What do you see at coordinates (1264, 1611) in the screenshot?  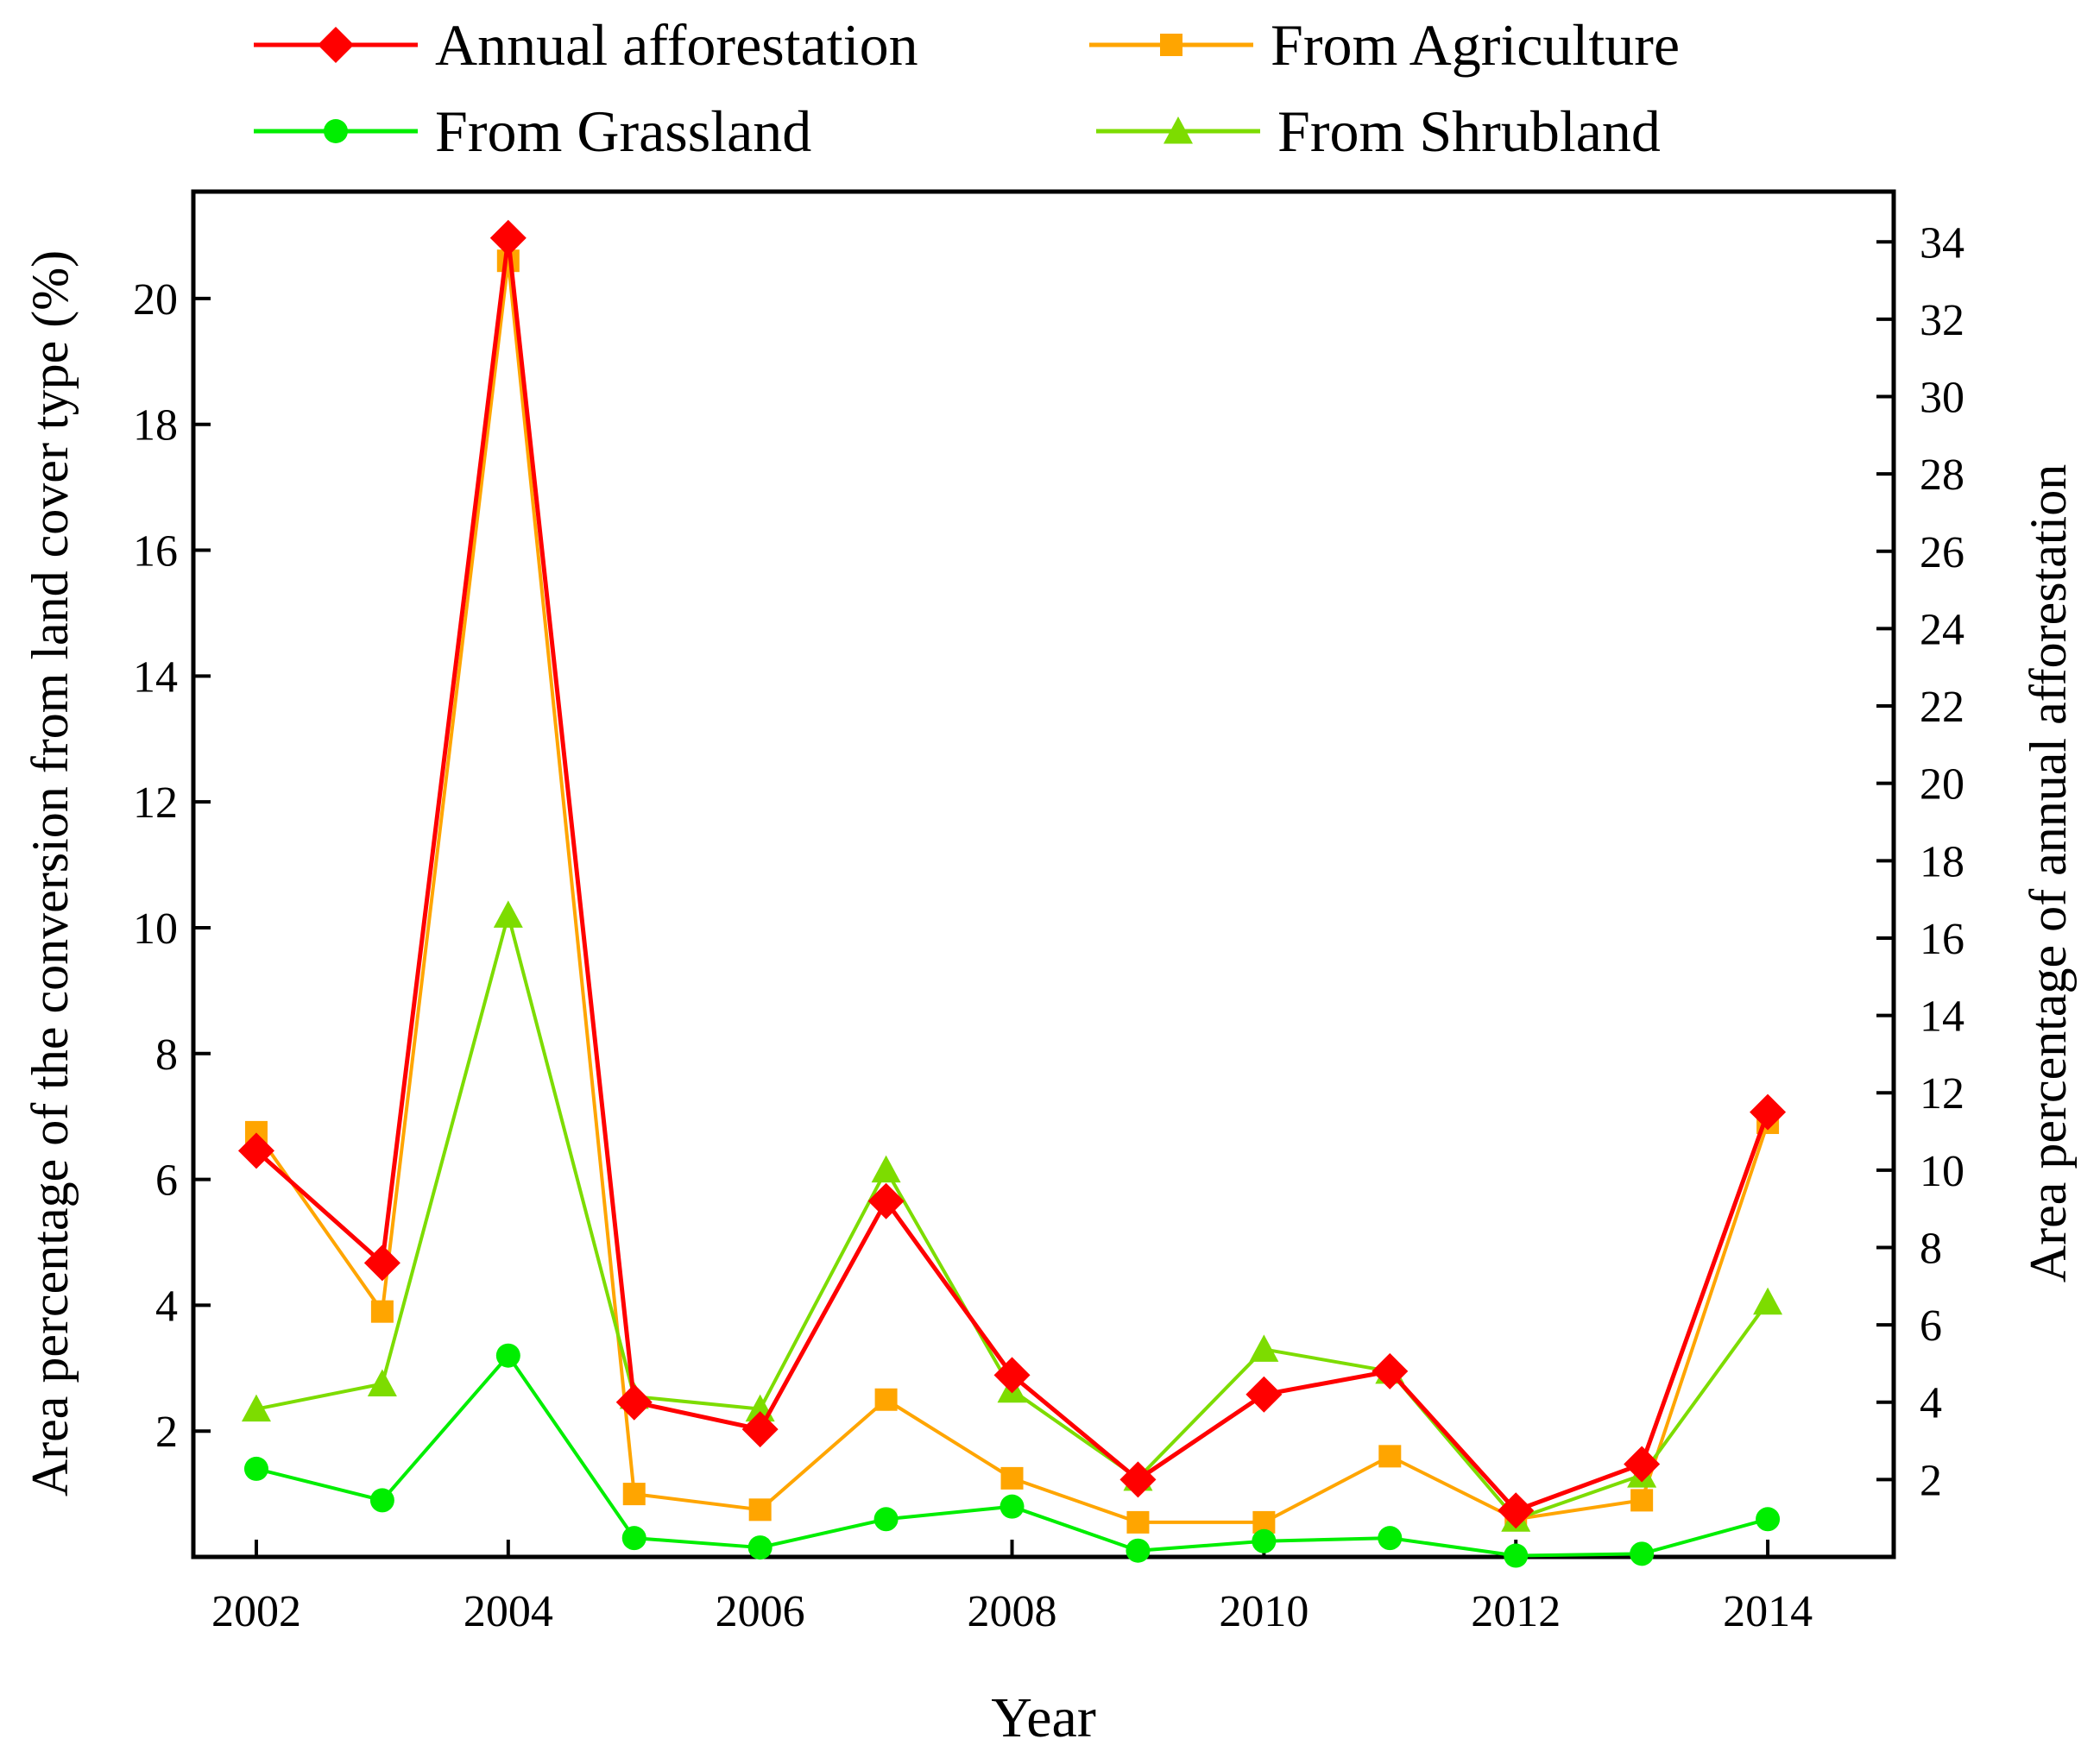 I see `x-tick-label: 2010` at bounding box center [1264, 1611].